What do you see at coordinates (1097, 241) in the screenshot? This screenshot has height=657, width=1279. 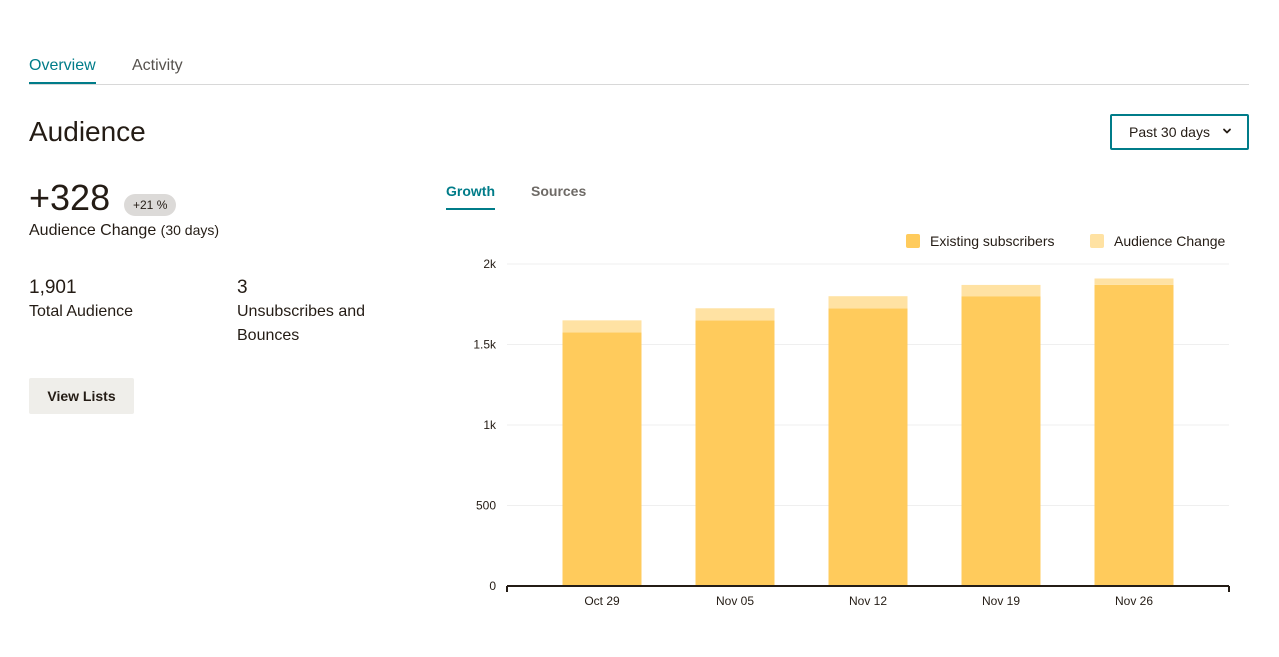 I see `legend-swatch-change` at bounding box center [1097, 241].